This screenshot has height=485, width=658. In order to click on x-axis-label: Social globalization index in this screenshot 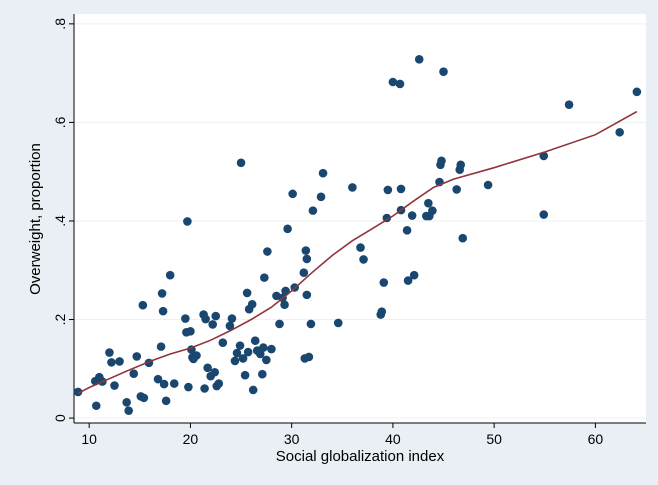, I will do `click(360, 456)`.